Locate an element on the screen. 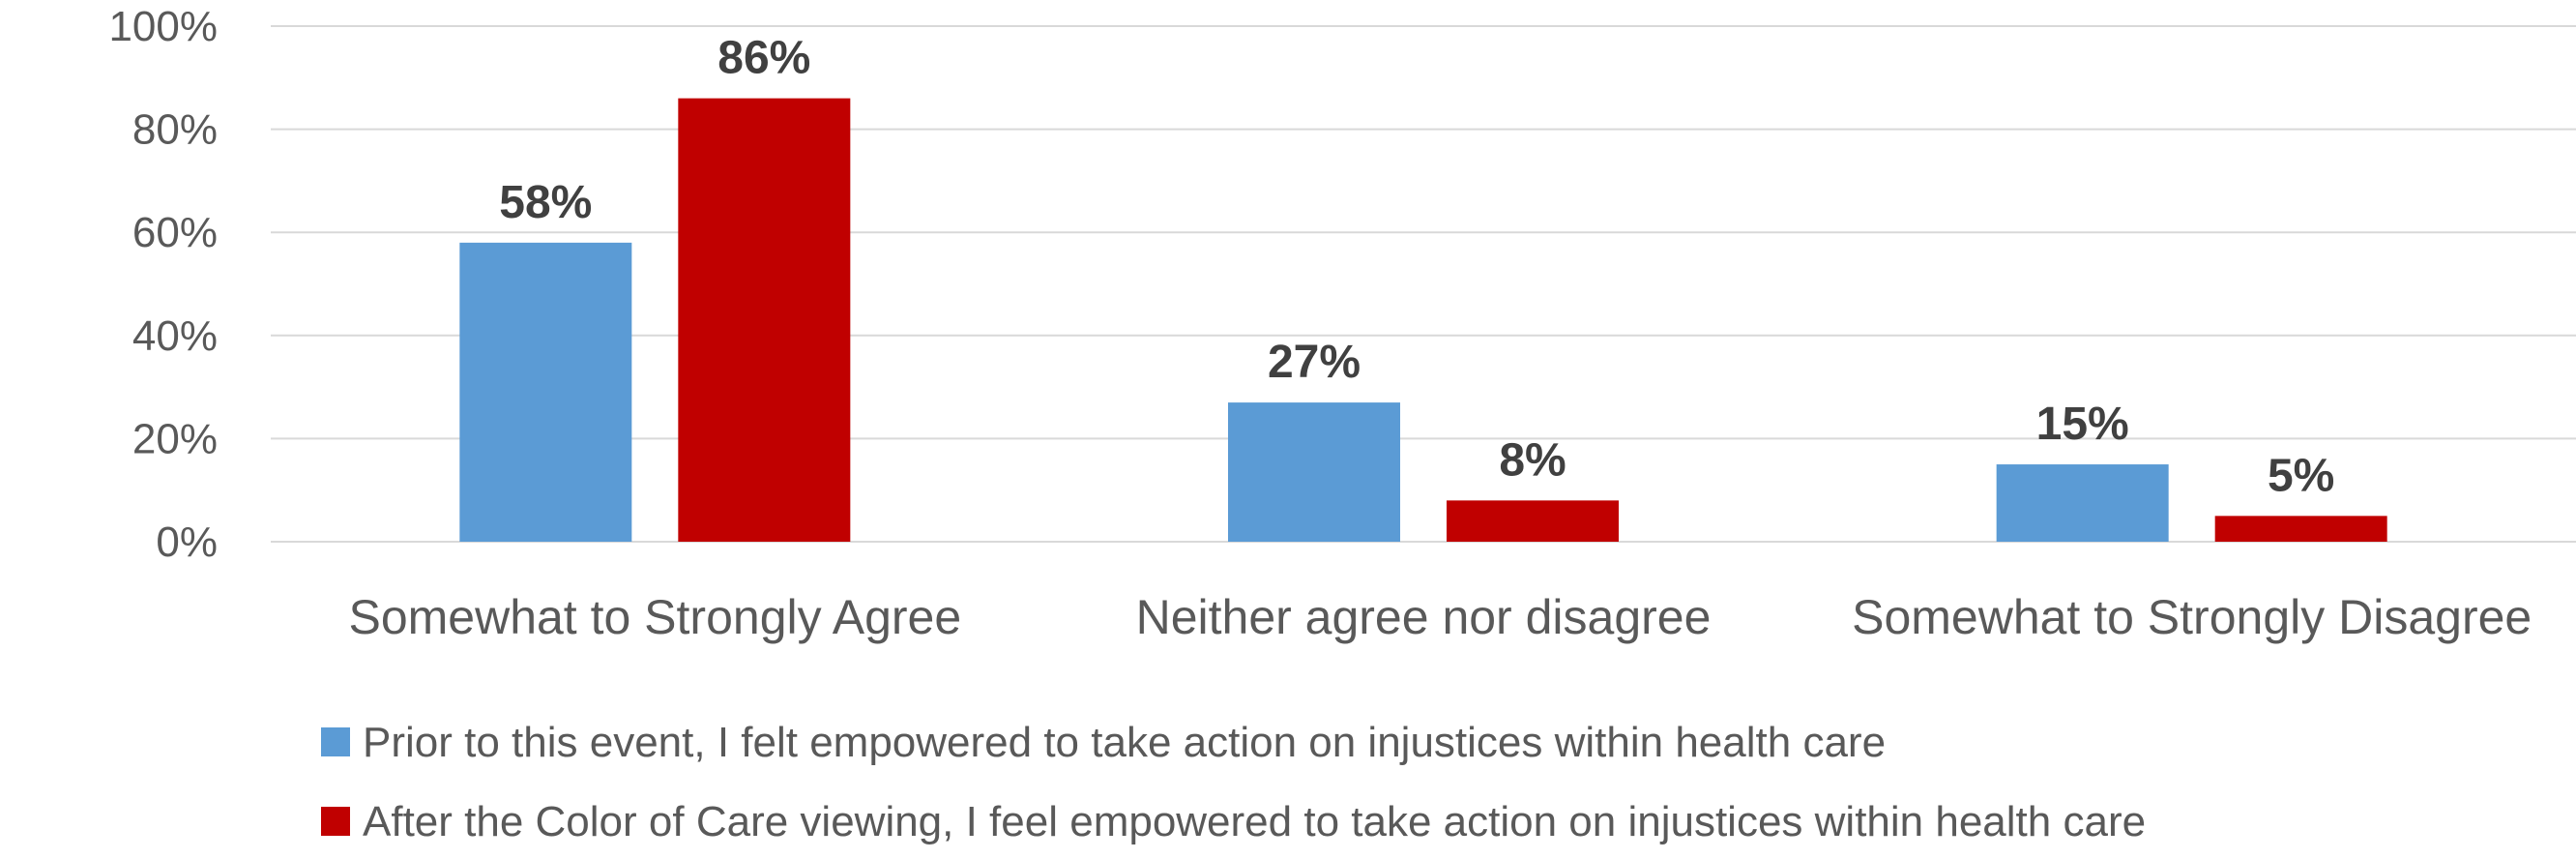 This screenshot has height=859, width=2576. data-label: 8% is located at coordinates (1532, 460).